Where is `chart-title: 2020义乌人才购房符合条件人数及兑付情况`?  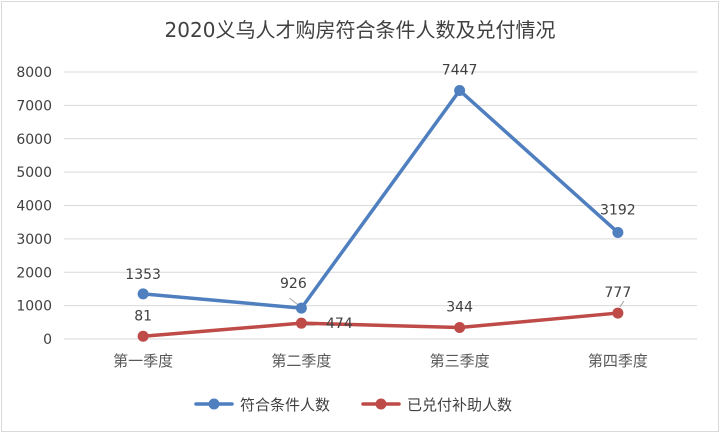
chart-title: 2020义乌人才购房符合条件人数及兑付情况 is located at coordinates (360, 30).